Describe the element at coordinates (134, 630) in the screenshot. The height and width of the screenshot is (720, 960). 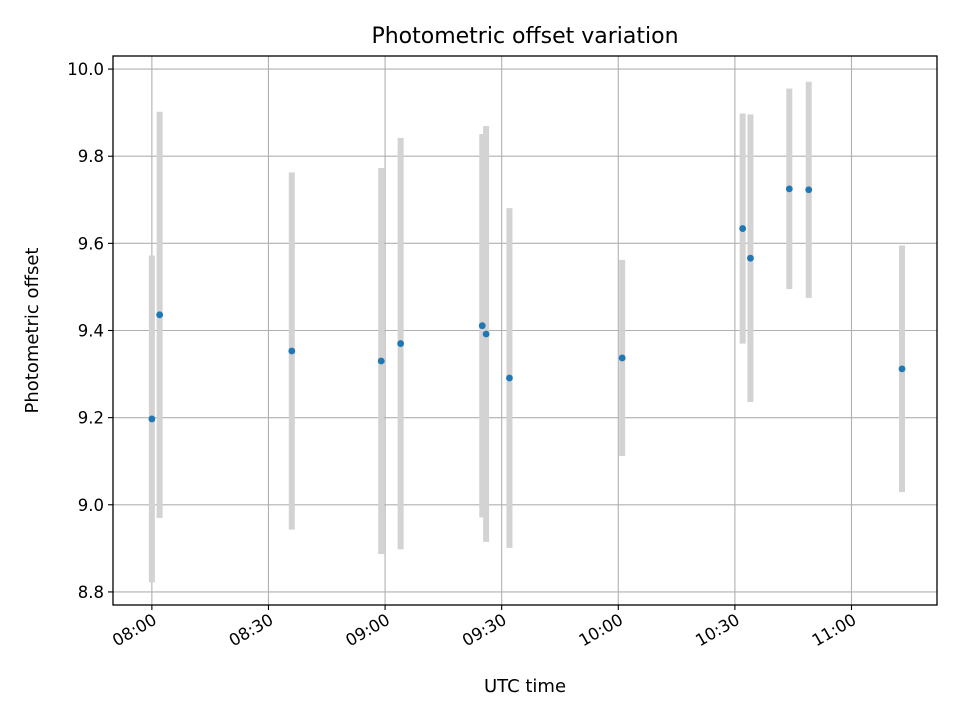
I see `x-tick-label: 08:00` at that location.